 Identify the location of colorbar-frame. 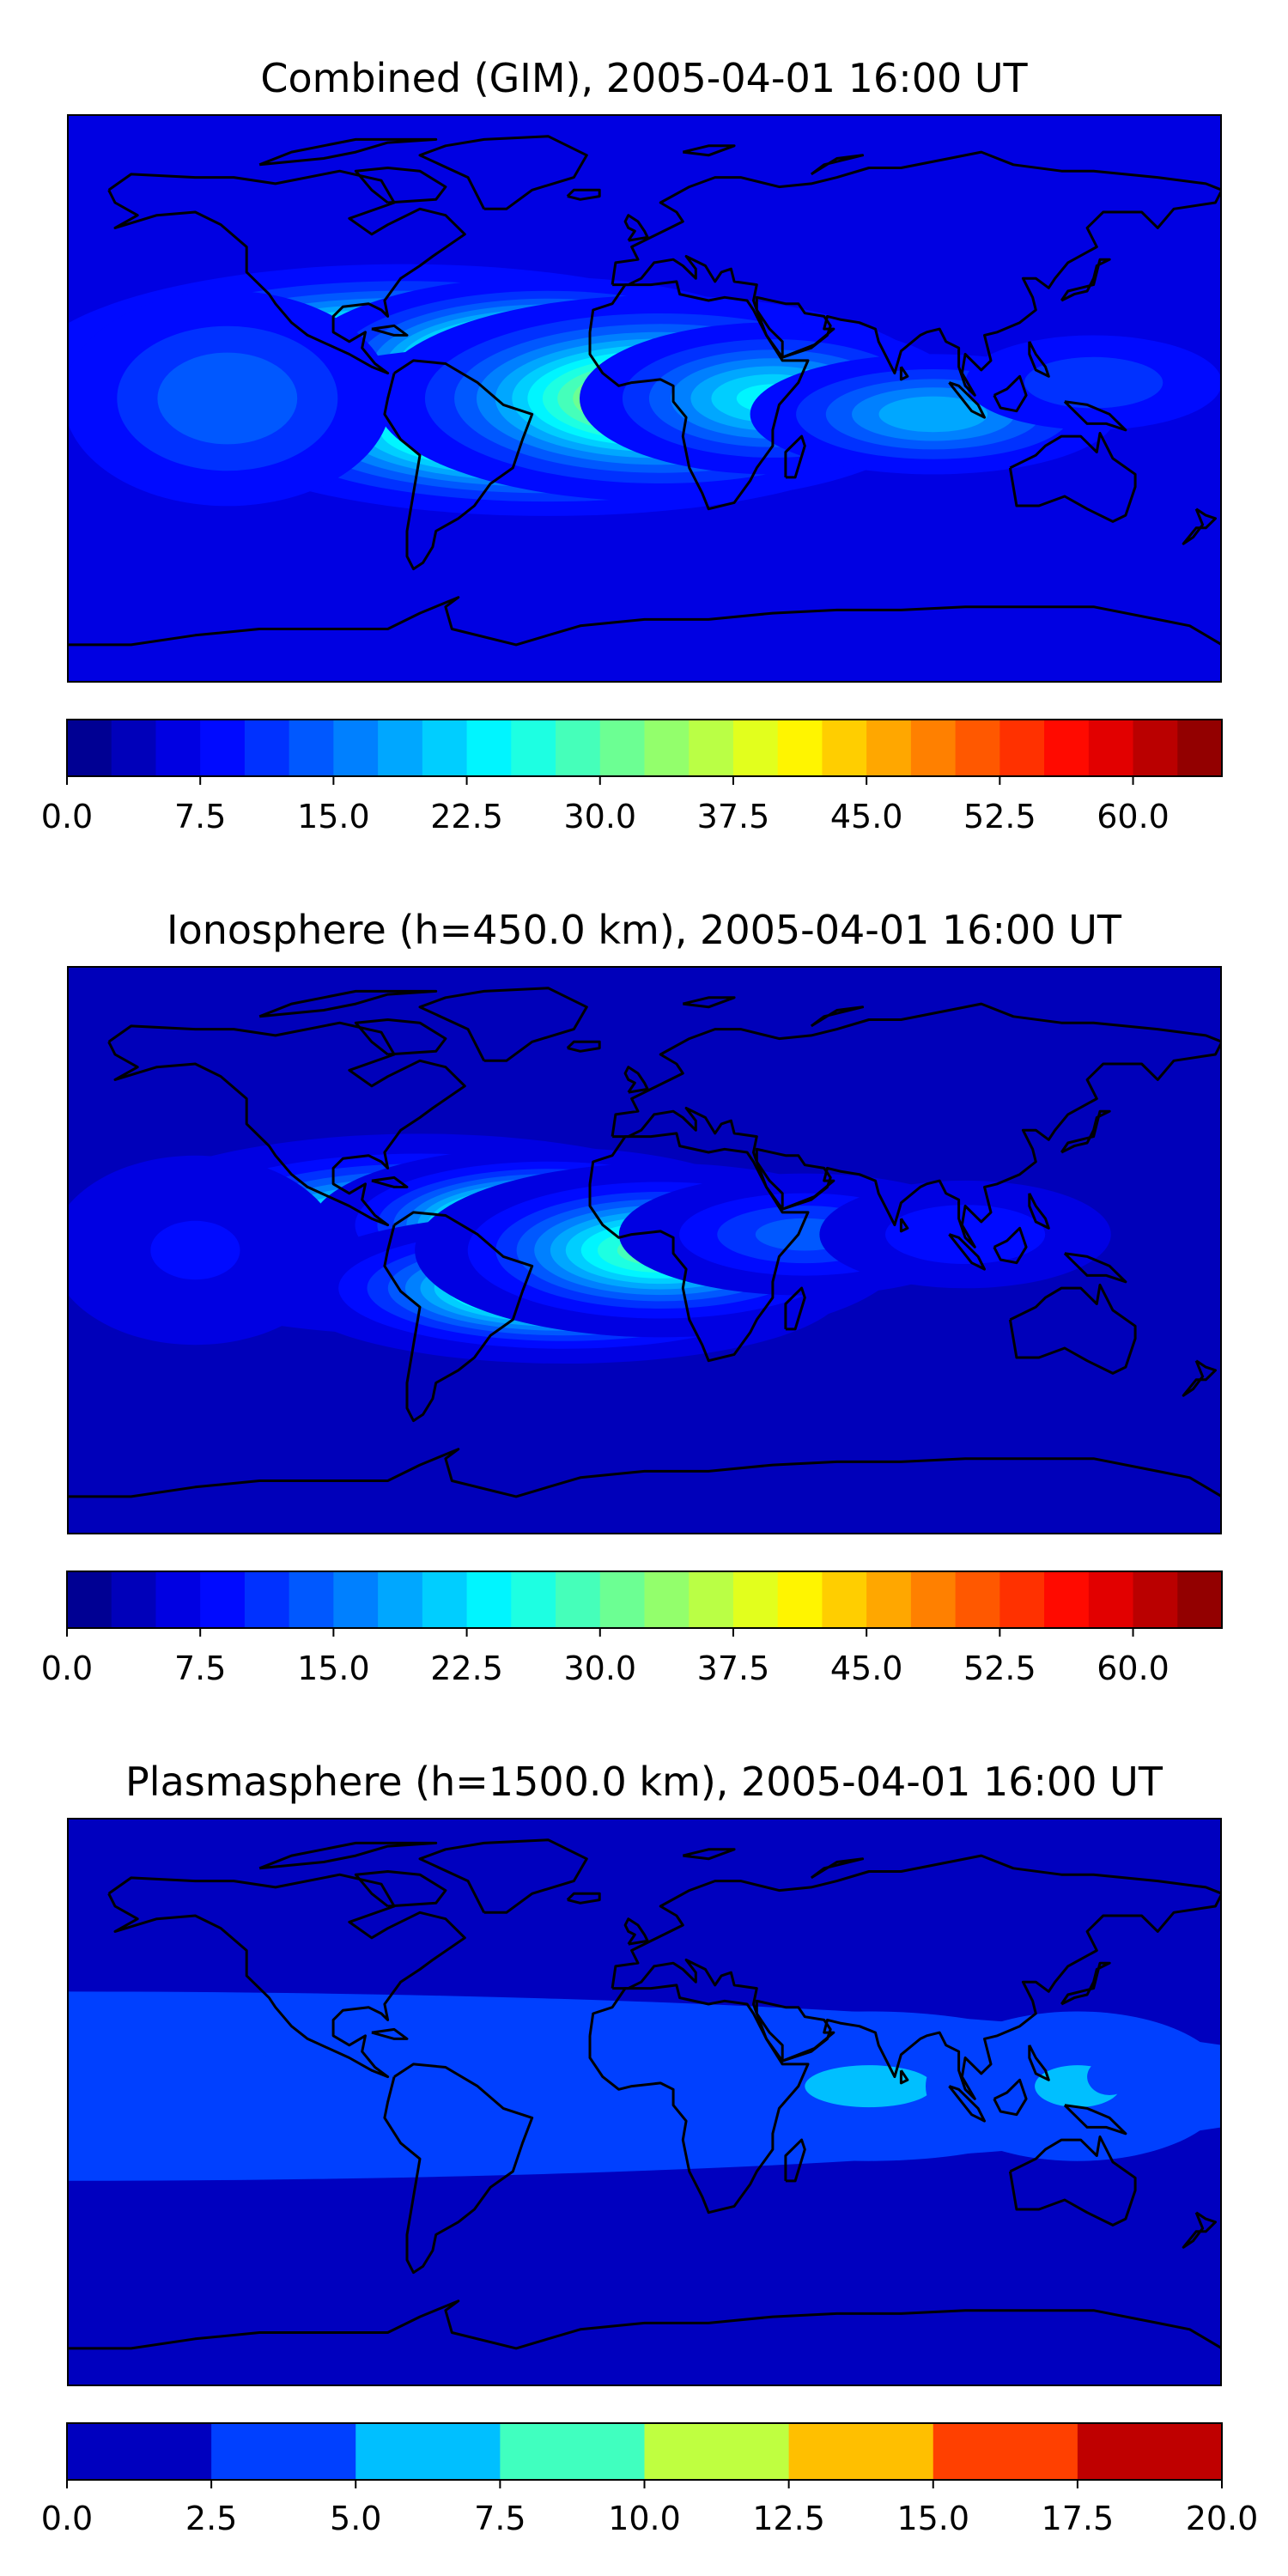
(644, 1600).